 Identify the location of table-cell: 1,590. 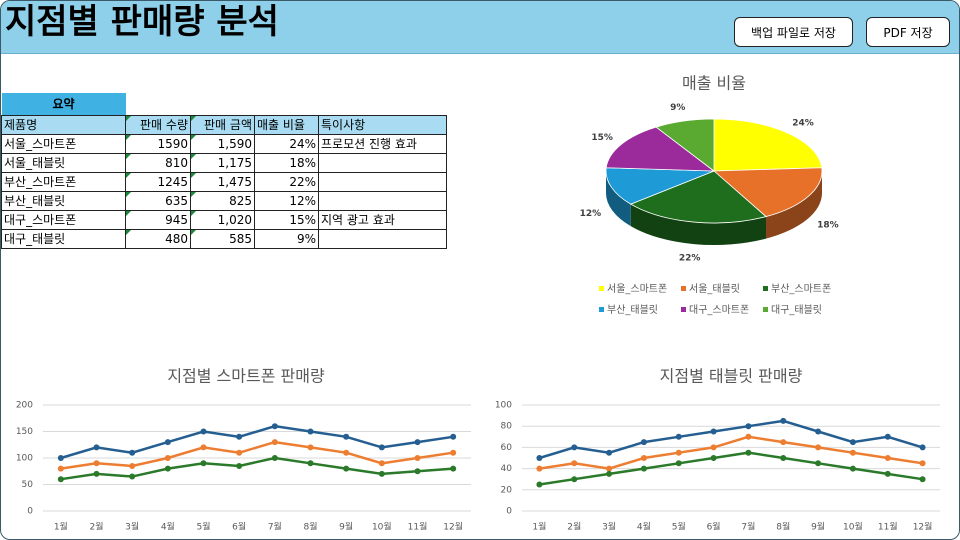
(222, 143).